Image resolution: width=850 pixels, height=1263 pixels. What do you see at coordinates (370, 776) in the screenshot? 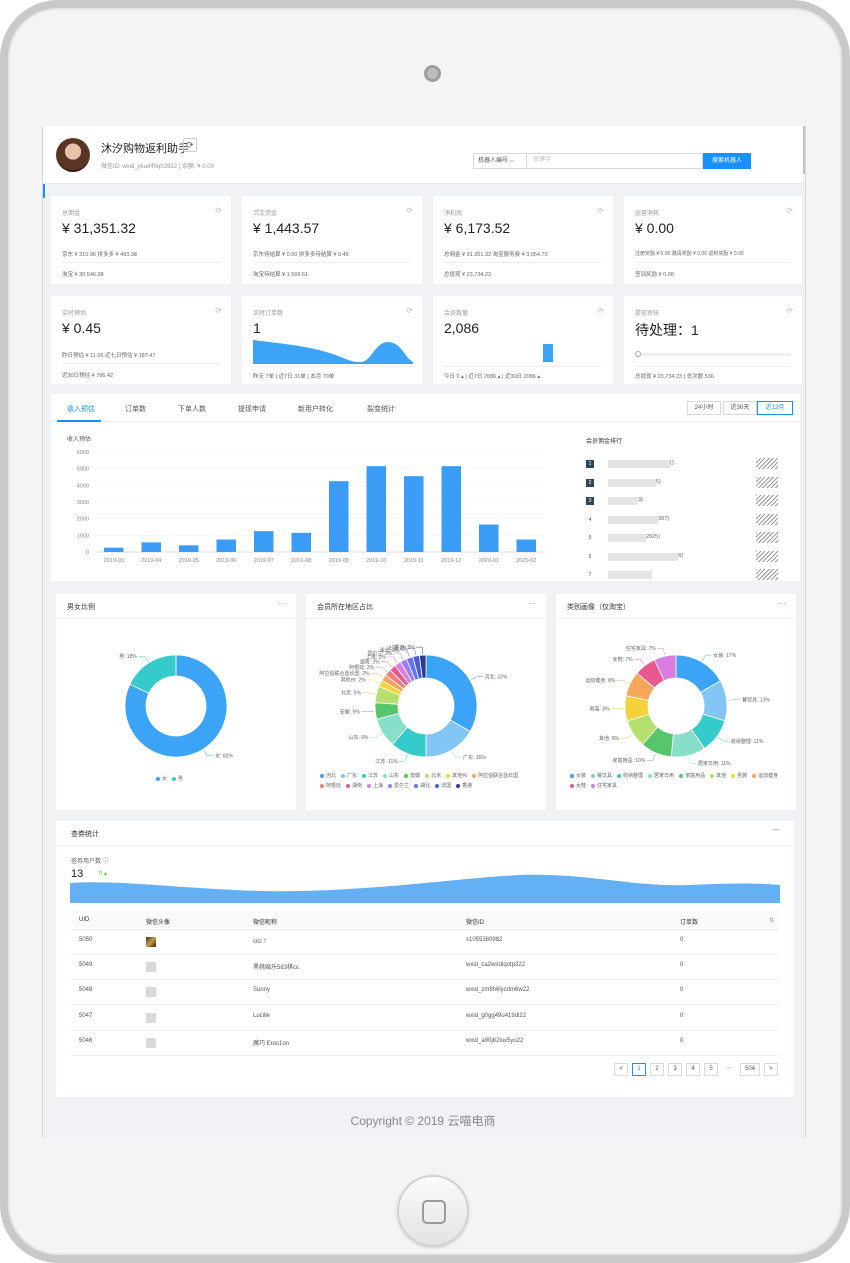
I see `legend-item: 江苏` at bounding box center [370, 776].